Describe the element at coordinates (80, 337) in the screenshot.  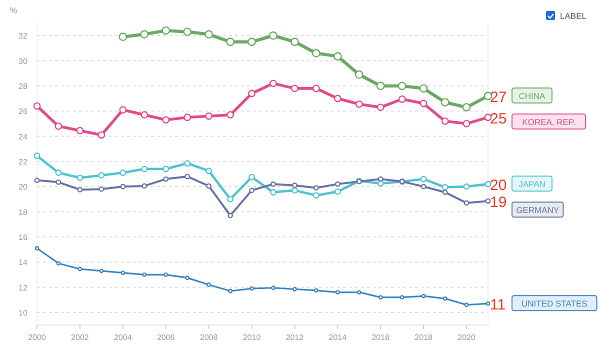
I see `x-tick-label: 2002` at that location.